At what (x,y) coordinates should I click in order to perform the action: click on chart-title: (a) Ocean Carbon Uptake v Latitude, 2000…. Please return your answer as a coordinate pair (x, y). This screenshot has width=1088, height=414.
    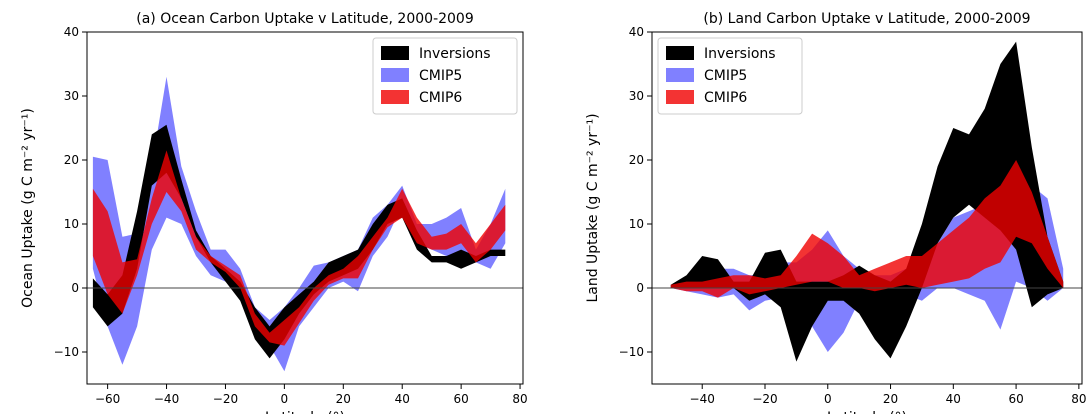
    Looking at the image, I should click on (305, 19).